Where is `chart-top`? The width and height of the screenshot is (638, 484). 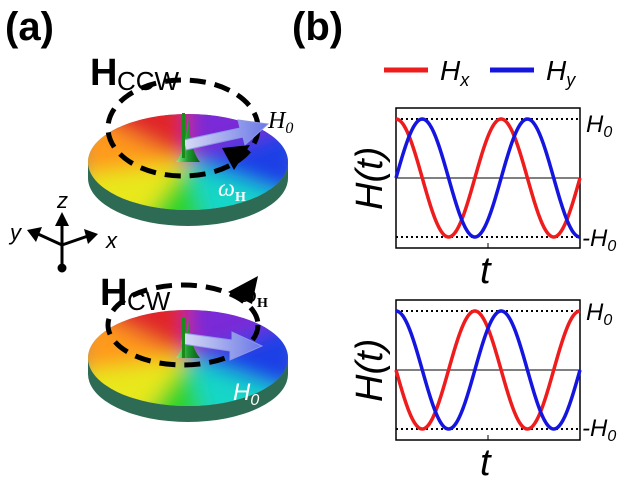 chart-top is located at coordinates (488, 178).